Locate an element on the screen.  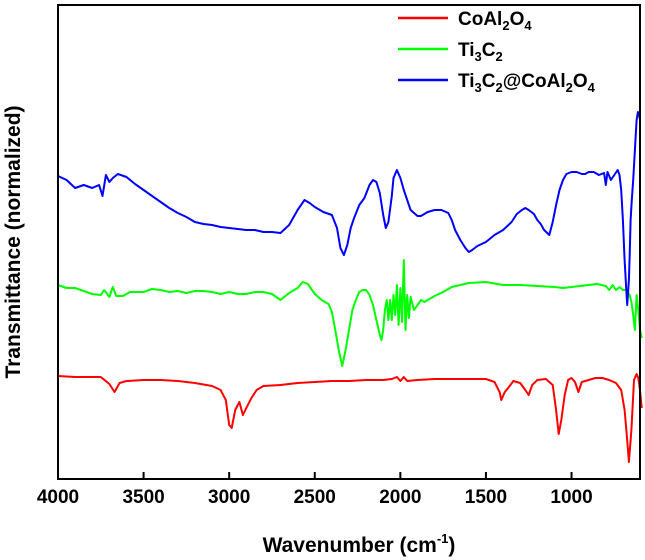
x-axis-title-main: Wavenumber (cm is located at coordinates (350, 545).